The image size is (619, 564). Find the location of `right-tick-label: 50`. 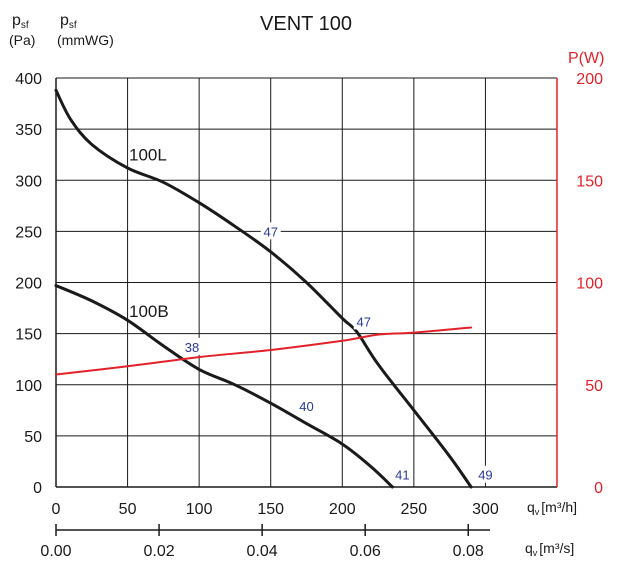

right-tick-label: 50 is located at coordinates (594, 386).